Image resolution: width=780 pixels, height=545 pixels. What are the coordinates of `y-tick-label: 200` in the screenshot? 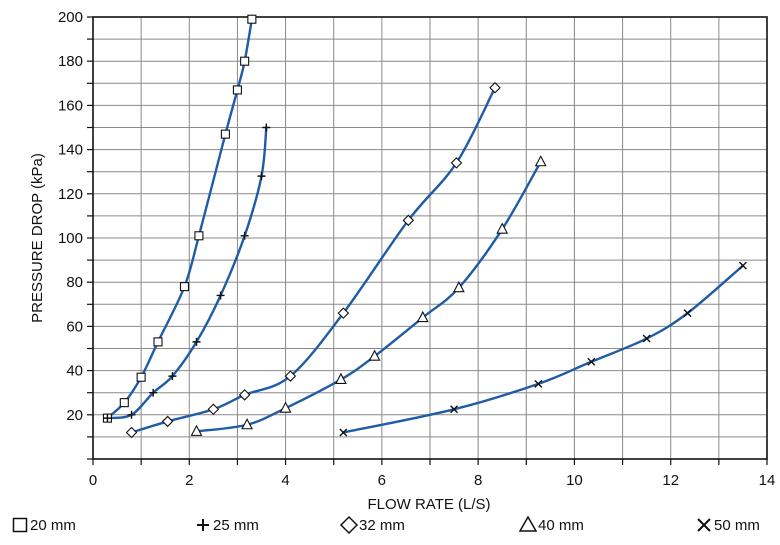 It's located at (70, 17).